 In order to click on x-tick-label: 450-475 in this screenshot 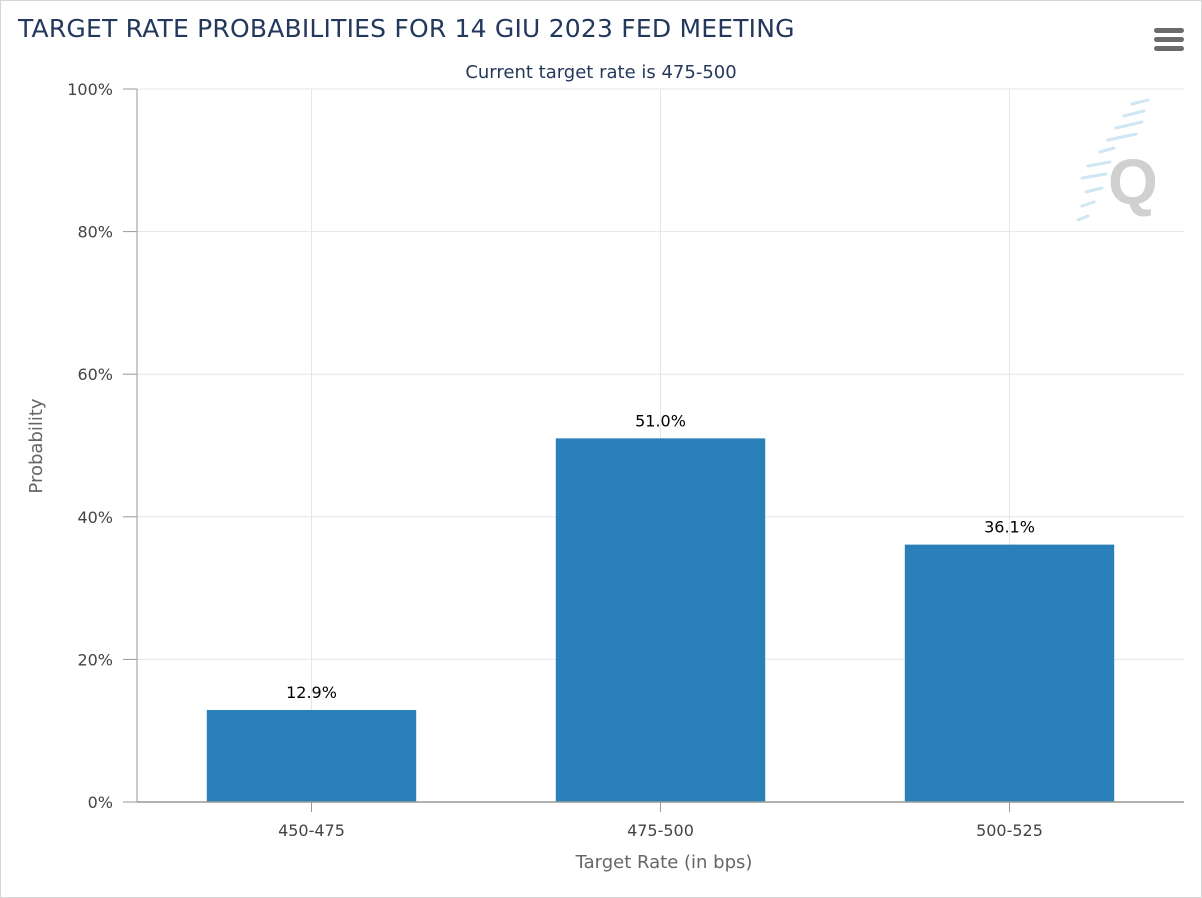, I will do `click(311, 830)`.